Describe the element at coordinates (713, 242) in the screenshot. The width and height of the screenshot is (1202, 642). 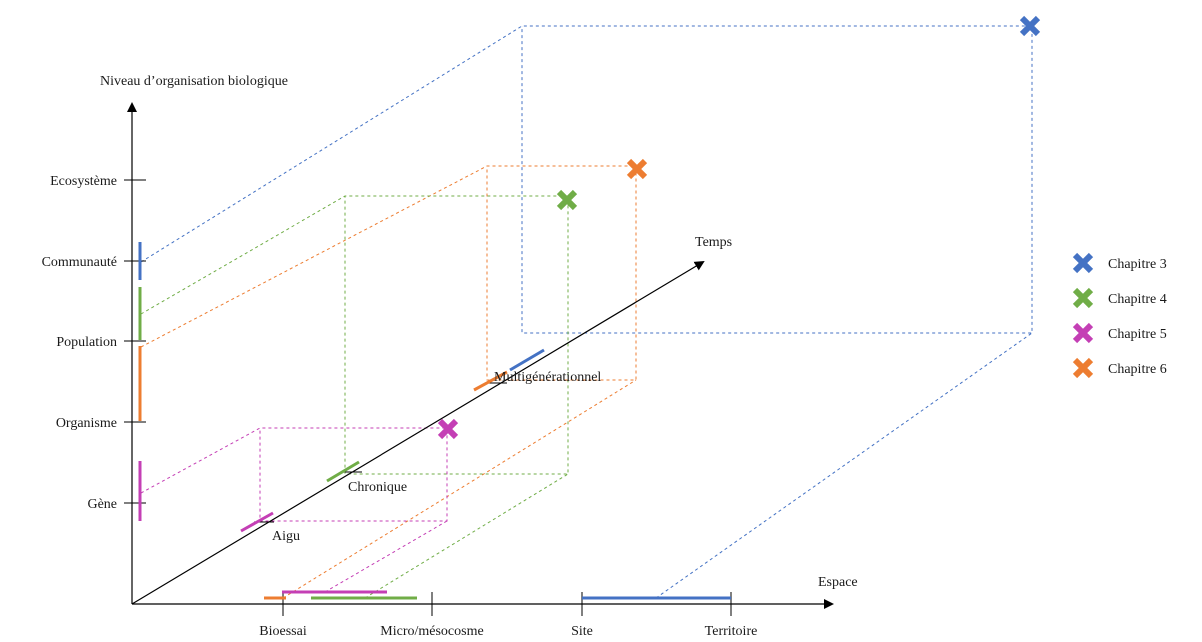
I see `time-axis-title: Temps` at that location.